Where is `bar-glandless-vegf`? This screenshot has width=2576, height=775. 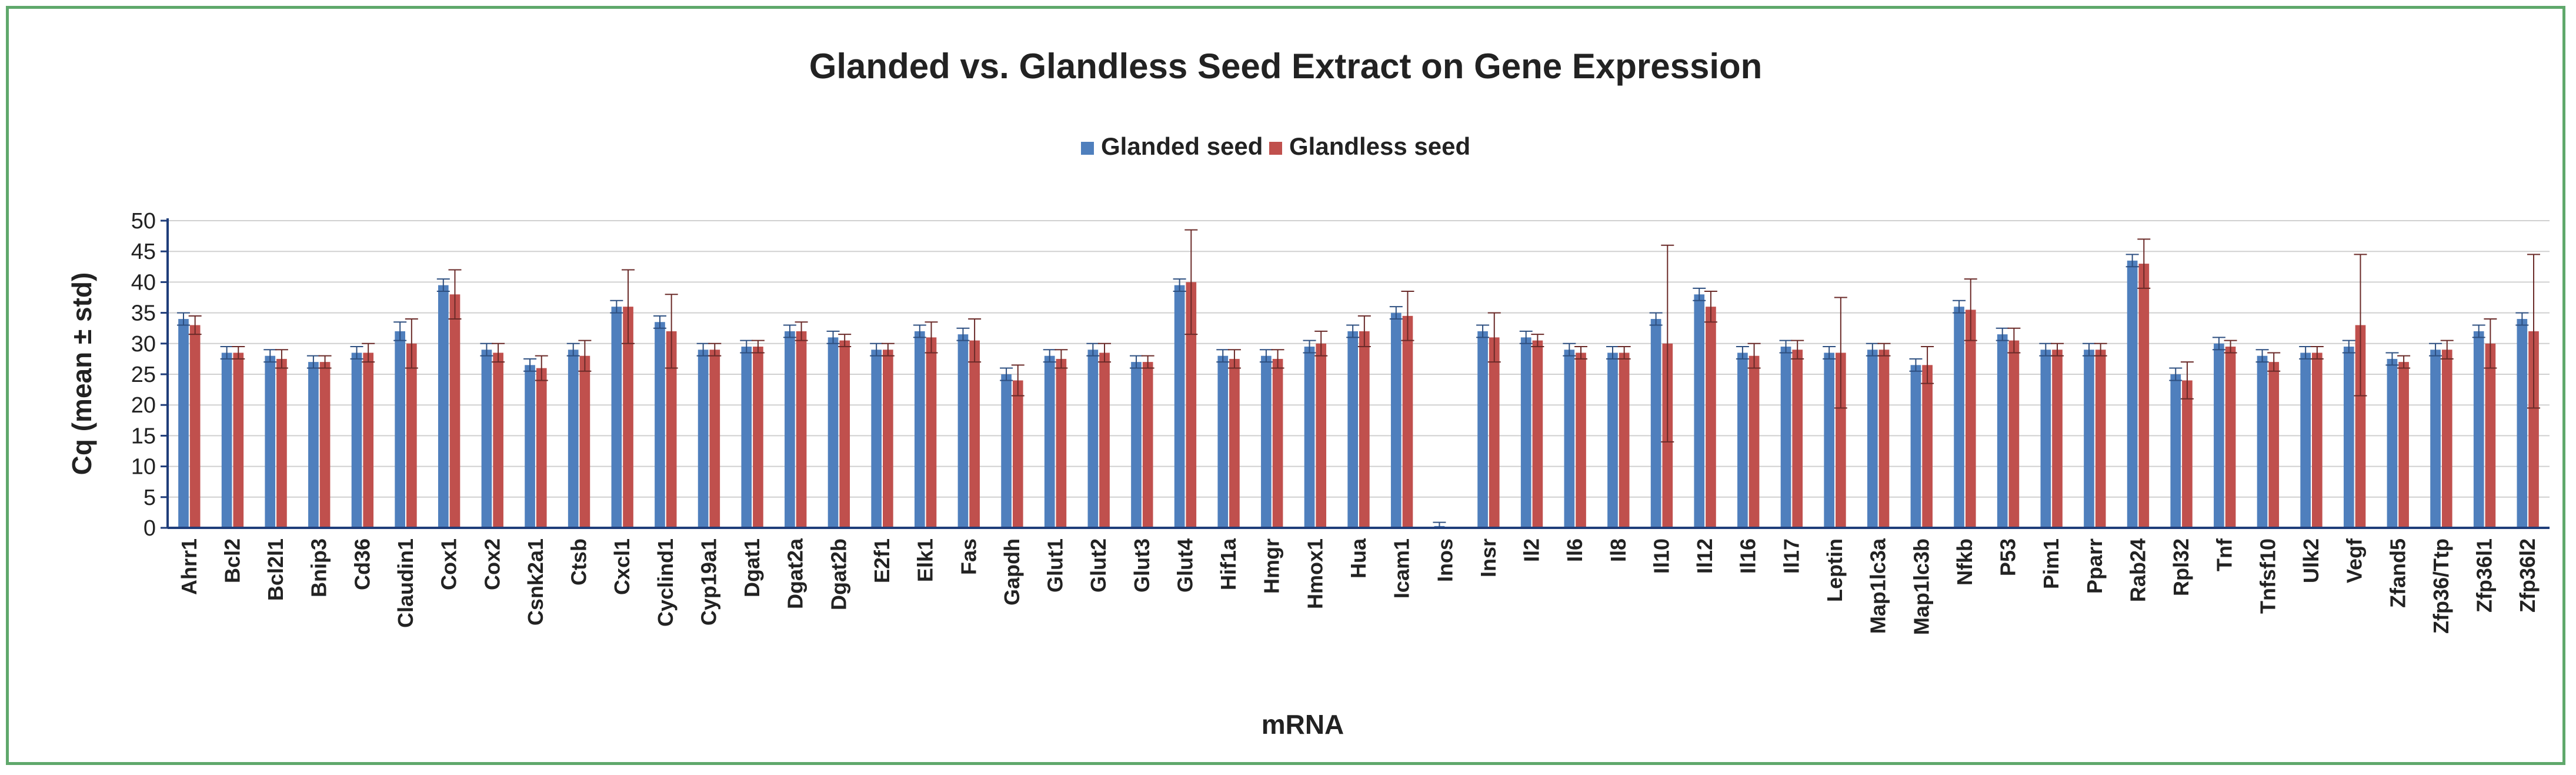
bar-glandless-vegf is located at coordinates (2360, 427).